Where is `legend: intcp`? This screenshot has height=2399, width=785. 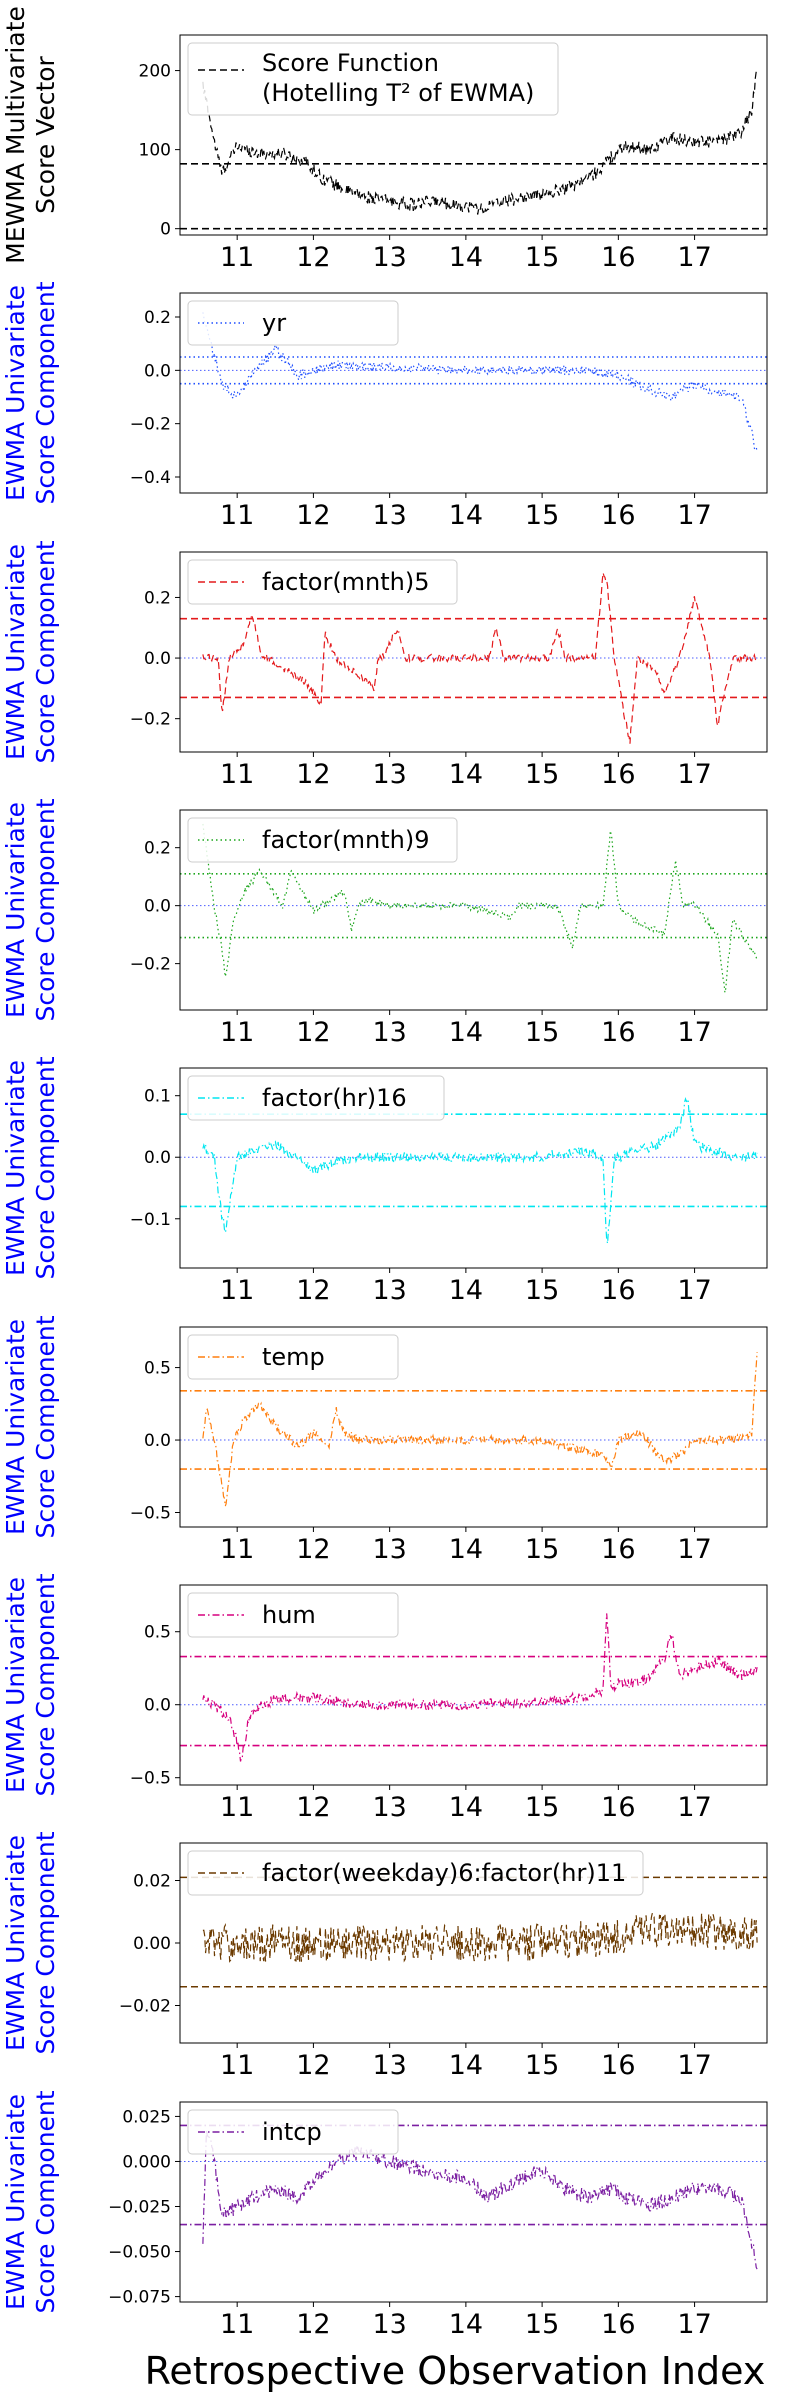 legend: intcp is located at coordinates (293, 2132).